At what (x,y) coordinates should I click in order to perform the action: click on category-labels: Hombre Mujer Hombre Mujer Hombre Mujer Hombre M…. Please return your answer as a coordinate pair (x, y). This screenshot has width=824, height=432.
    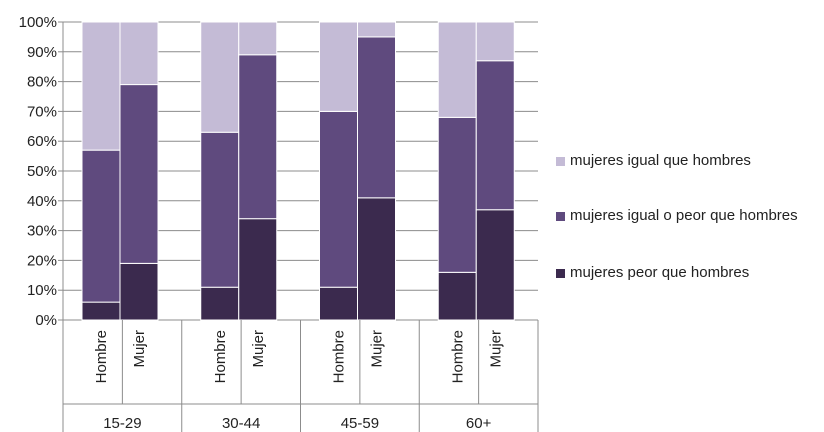
    Looking at the image, I should click on (298, 356).